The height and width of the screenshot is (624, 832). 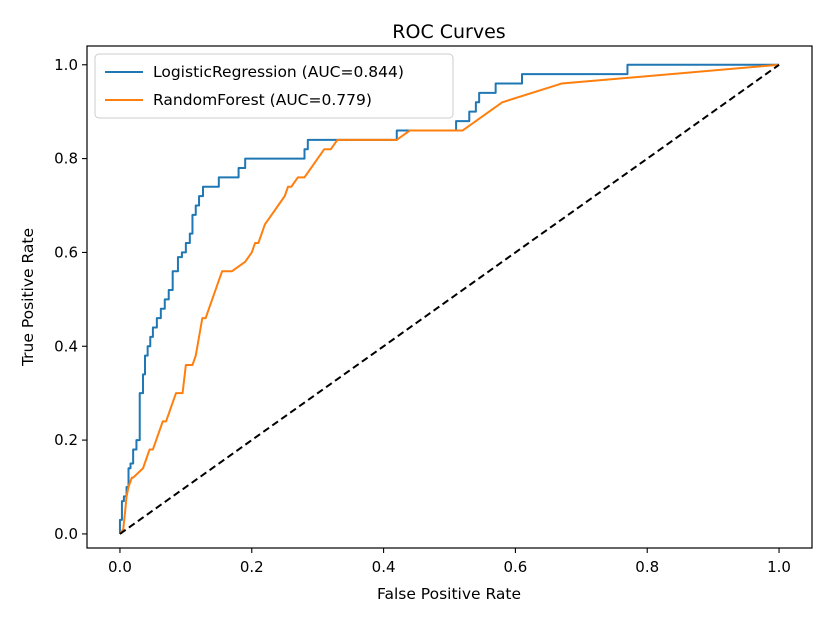 I want to click on legend-label: RandomForest (AUC=0.779), so click(x=262, y=100).